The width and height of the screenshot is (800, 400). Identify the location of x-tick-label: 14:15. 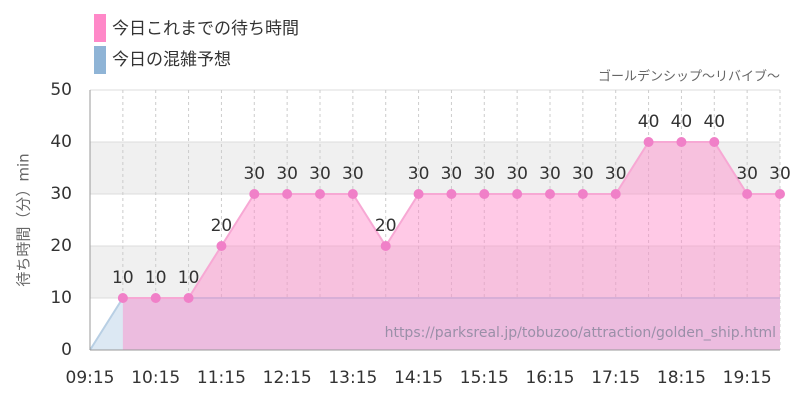
(418, 378).